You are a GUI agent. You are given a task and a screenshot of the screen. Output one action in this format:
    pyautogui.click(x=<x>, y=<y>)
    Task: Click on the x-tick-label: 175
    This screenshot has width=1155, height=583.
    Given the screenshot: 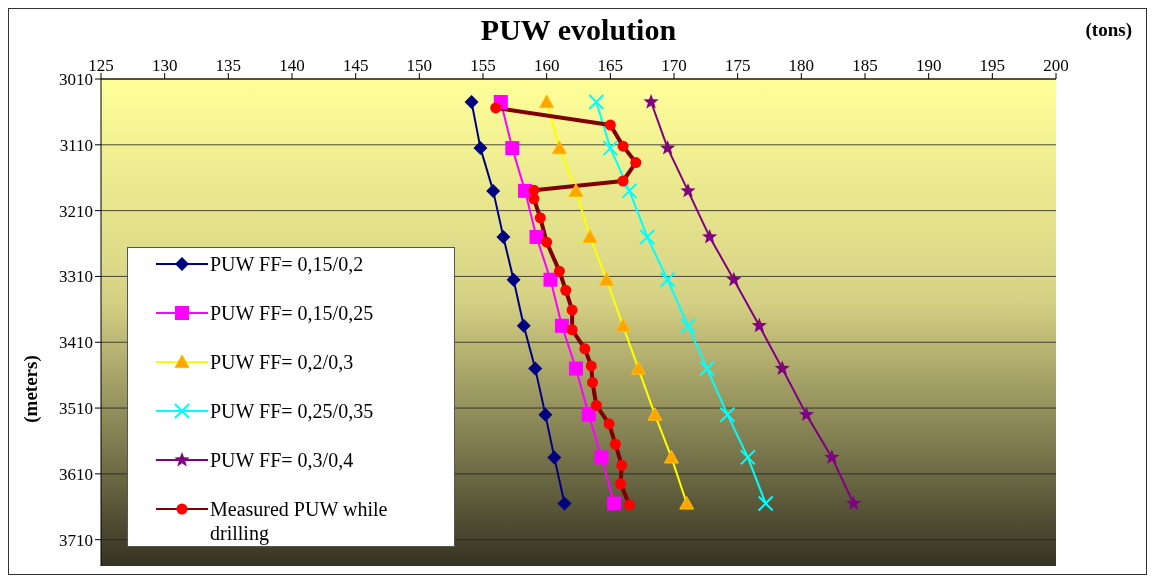 What is the action you would take?
    pyautogui.click(x=737, y=65)
    